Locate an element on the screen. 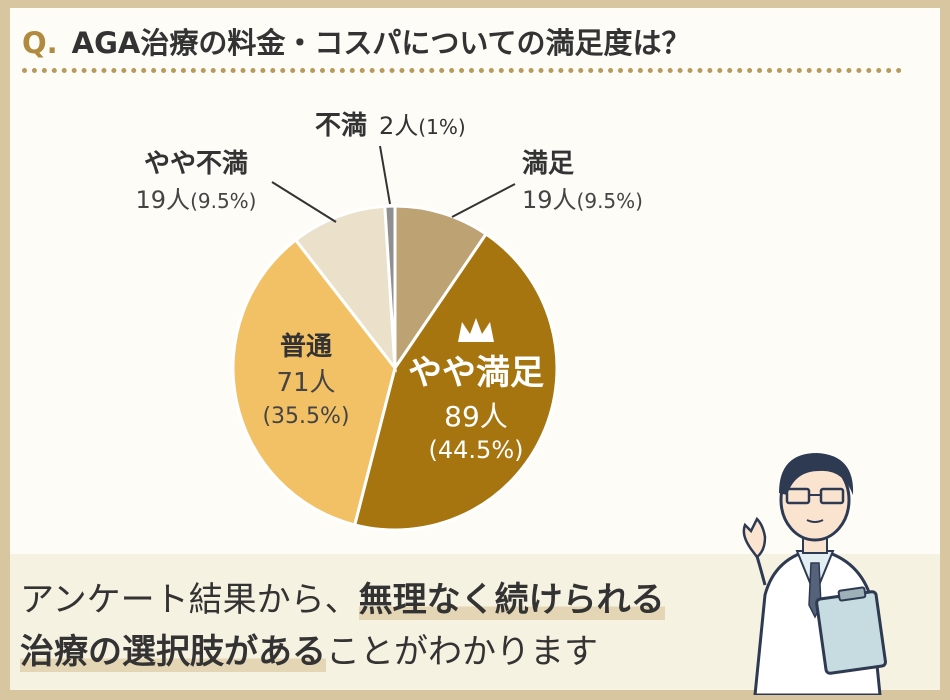 Image resolution: width=950 pixels, height=700 pixels. slice-percent: (1%) is located at coordinates (441, 127).